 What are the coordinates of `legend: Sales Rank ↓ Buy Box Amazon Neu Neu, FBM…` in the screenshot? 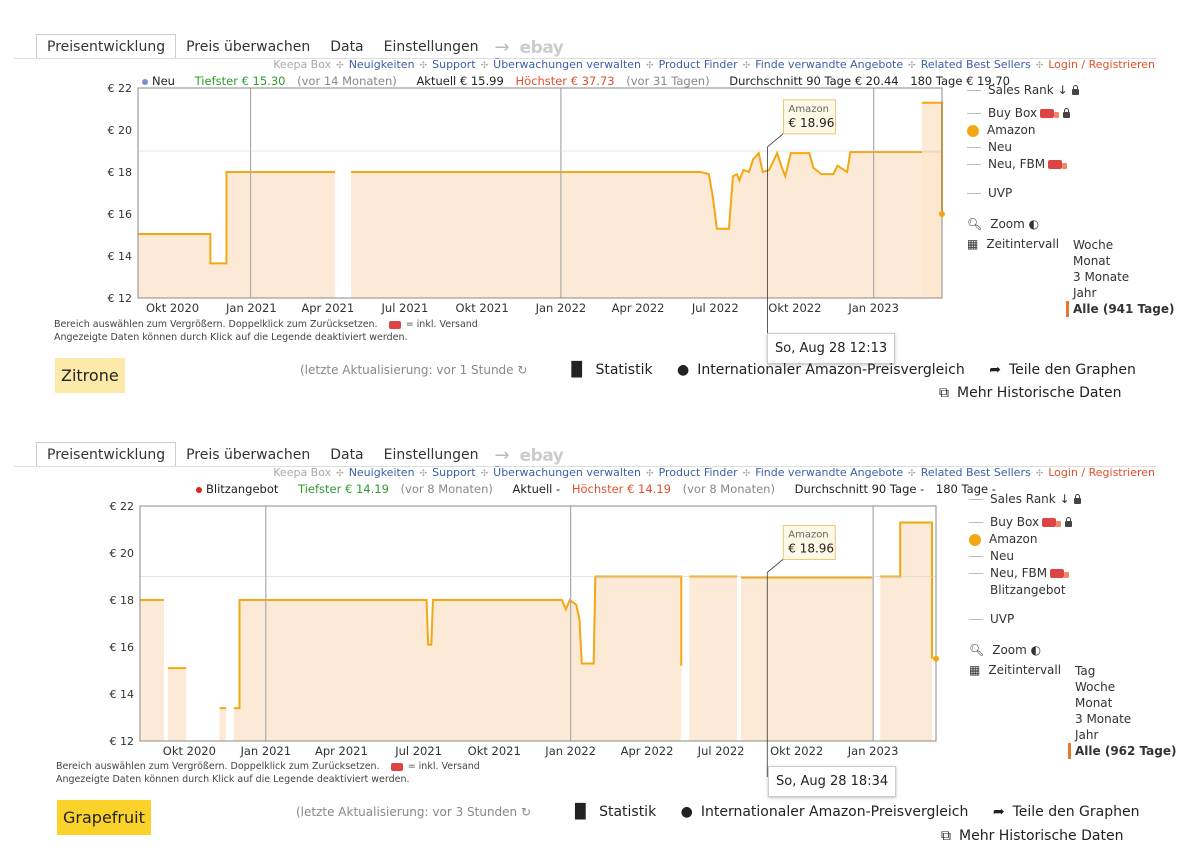 It's located at (1023, 142).